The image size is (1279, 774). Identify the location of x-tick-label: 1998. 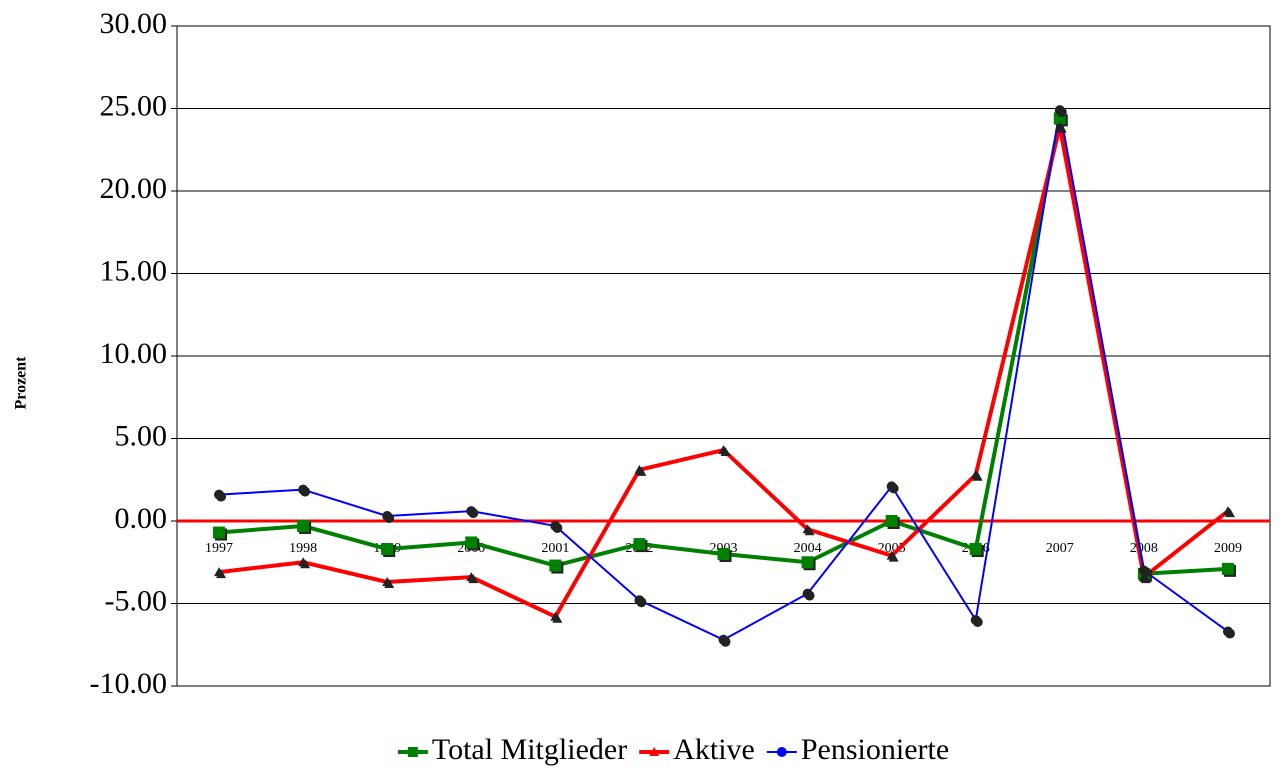
(303, 548).